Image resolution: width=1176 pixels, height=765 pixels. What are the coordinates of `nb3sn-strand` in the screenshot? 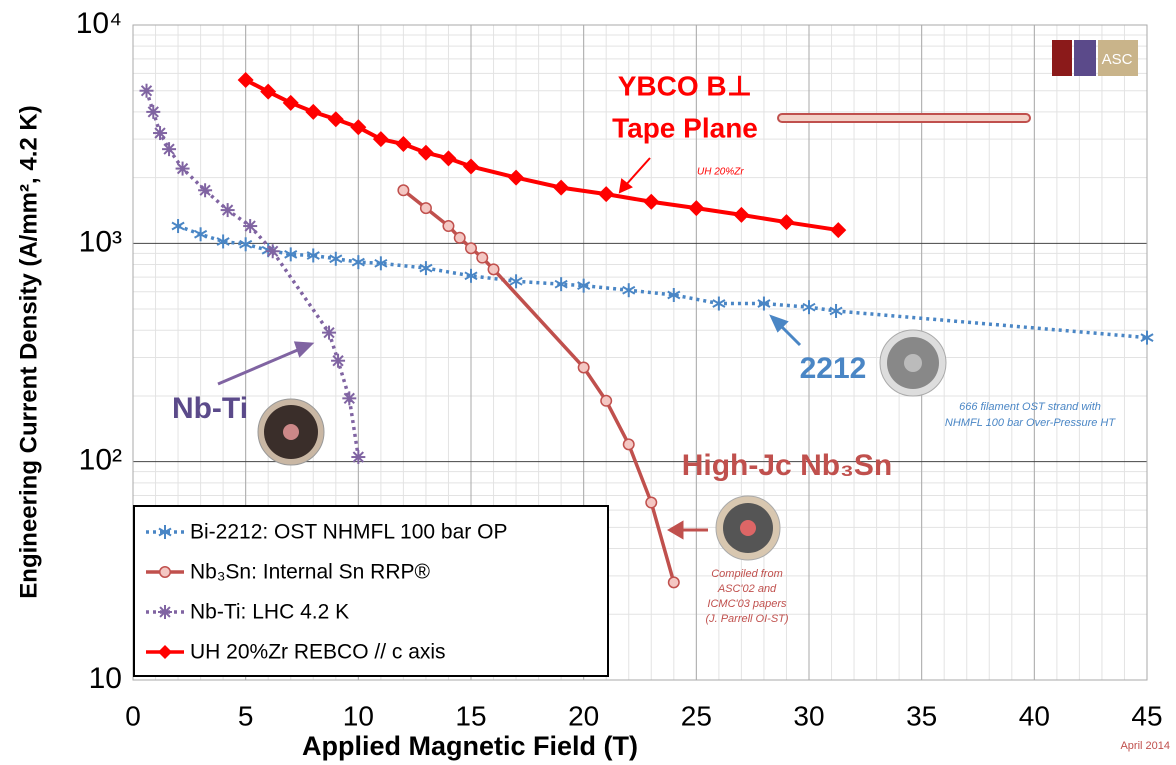 It's located at (748, 528).